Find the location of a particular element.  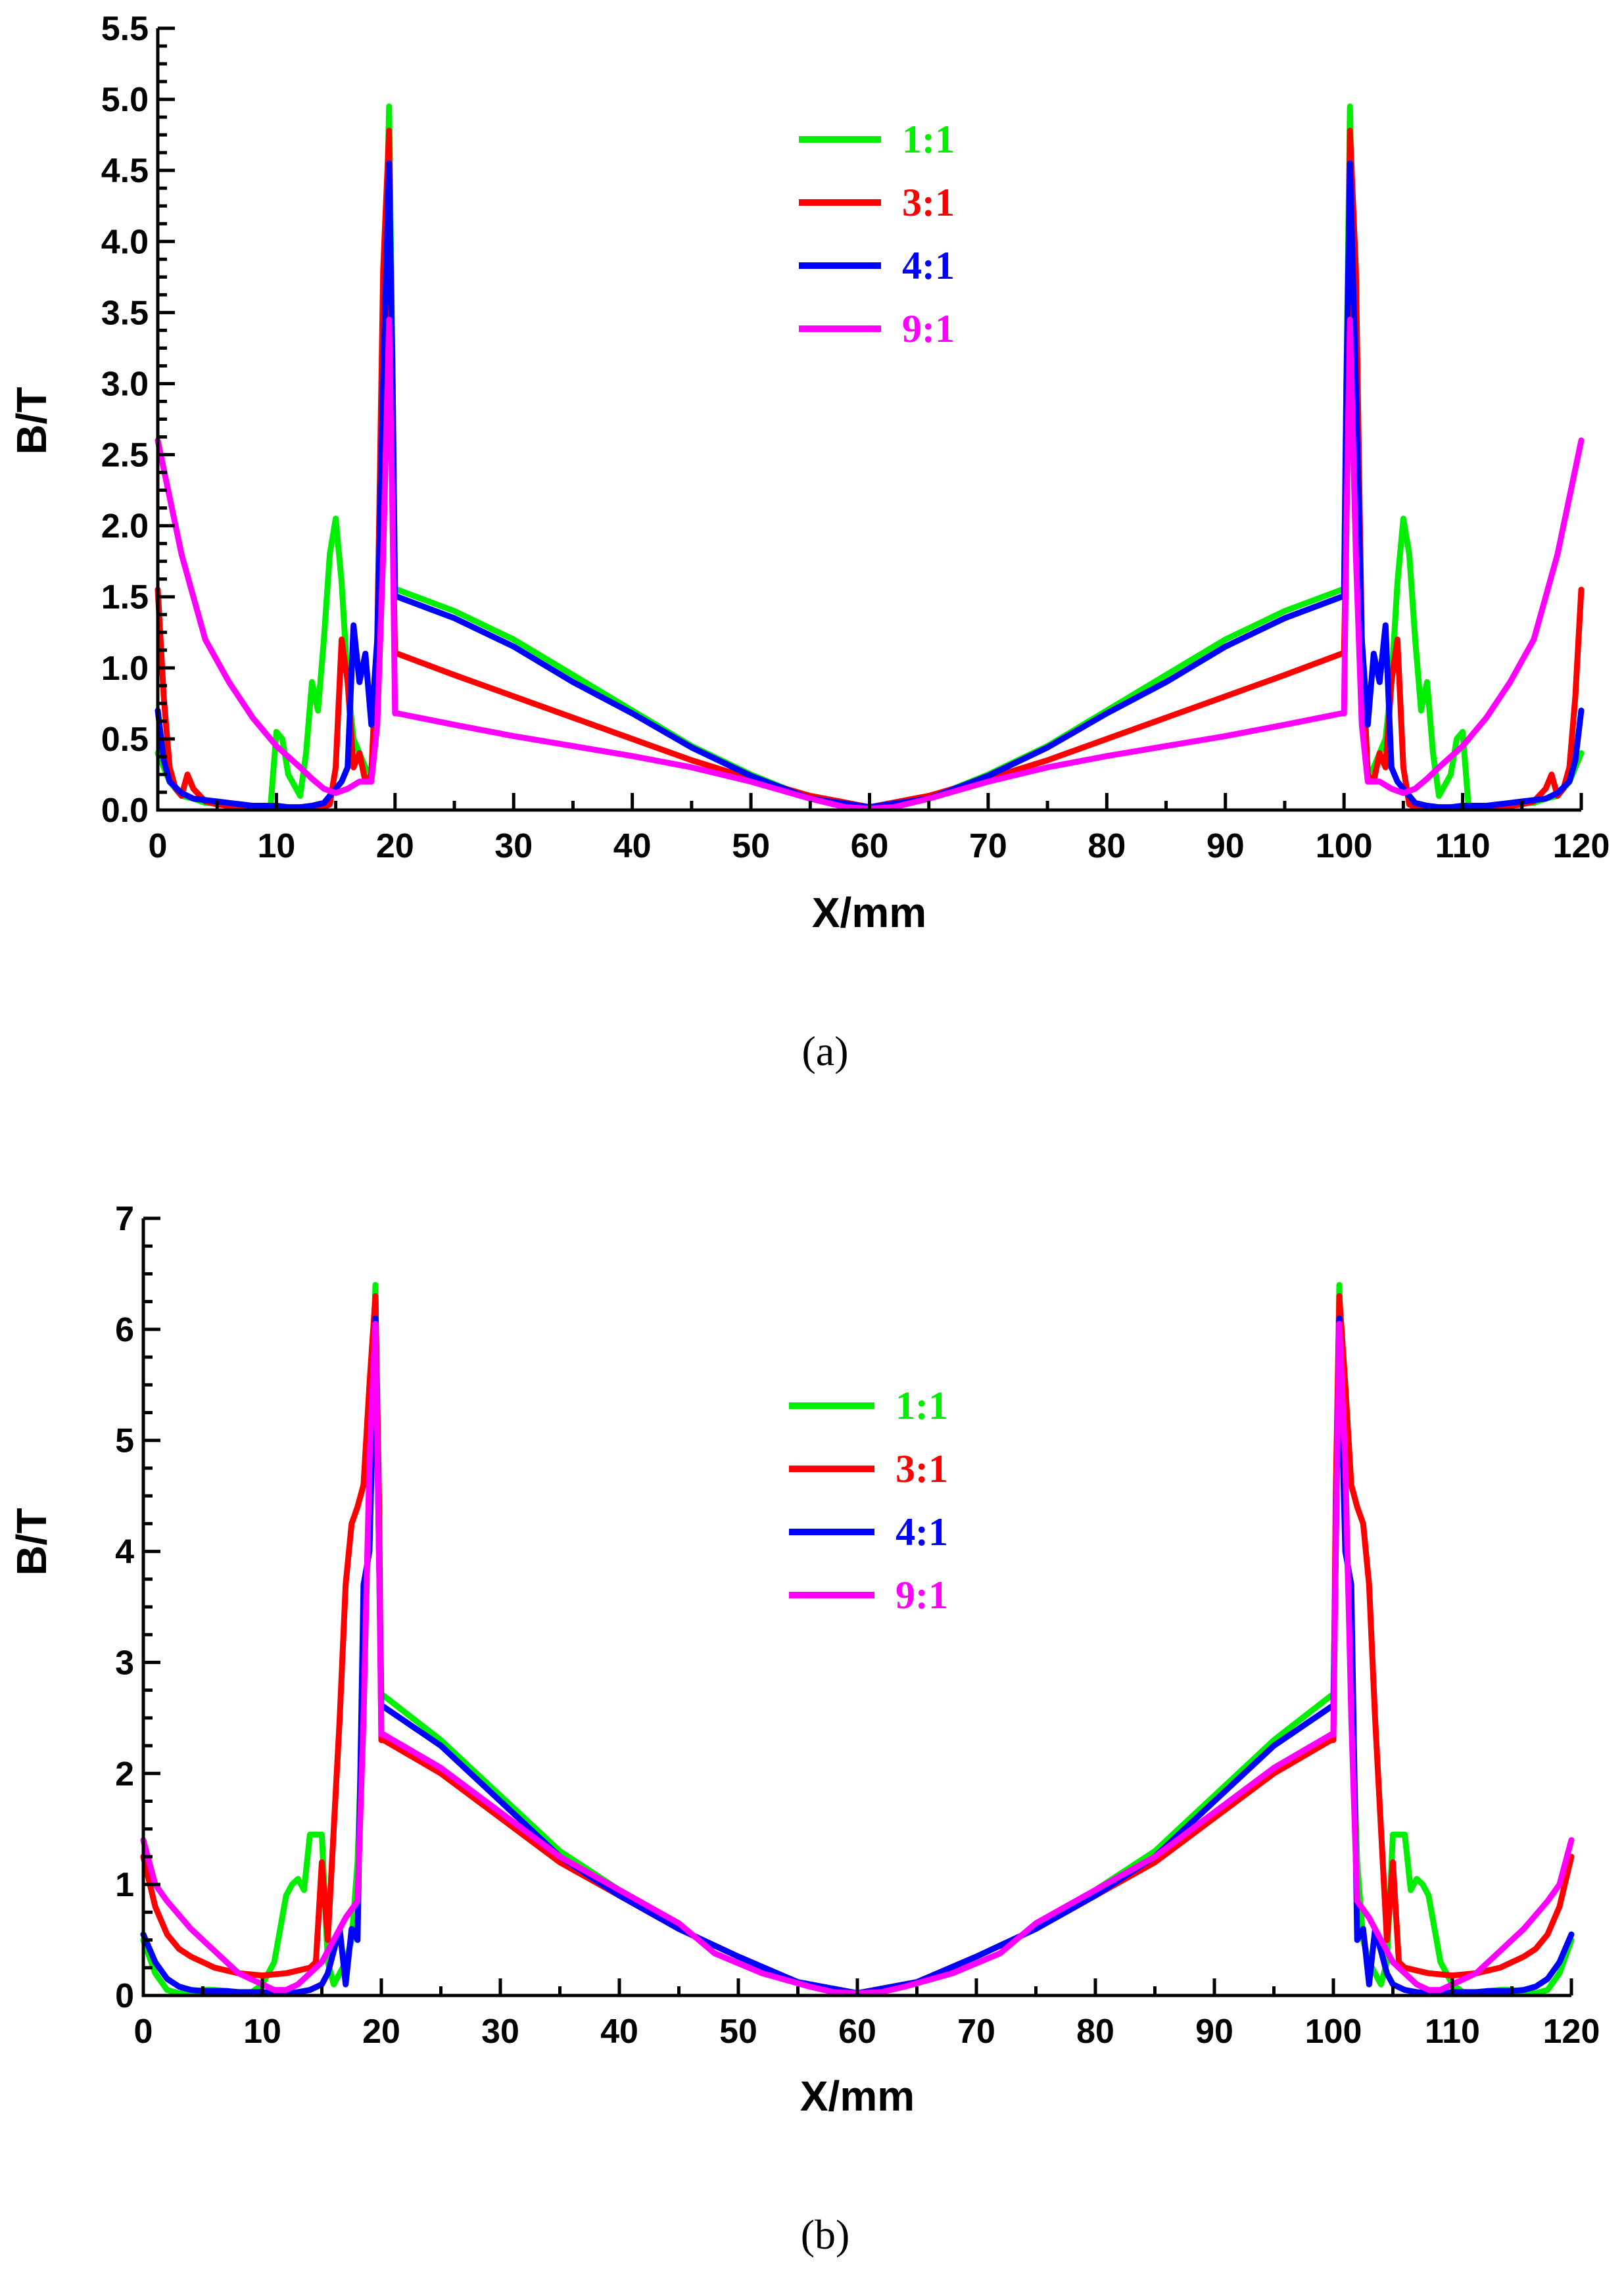

chart-a-x-axis-title: X/mm is located at coordinates (869, 912).